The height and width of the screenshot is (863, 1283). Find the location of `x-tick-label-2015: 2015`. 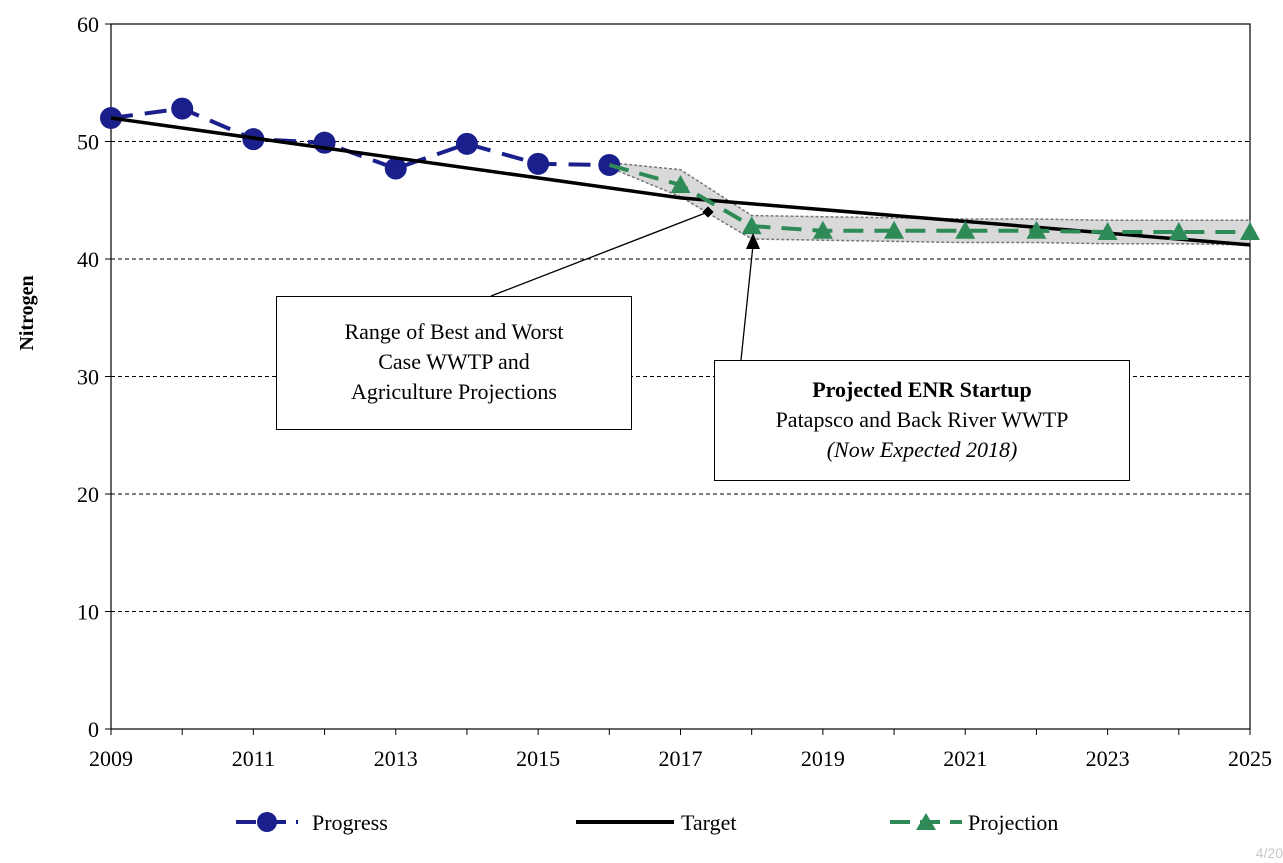

x-tick-label-2015: 2015 is located at coordinates (538, 758).